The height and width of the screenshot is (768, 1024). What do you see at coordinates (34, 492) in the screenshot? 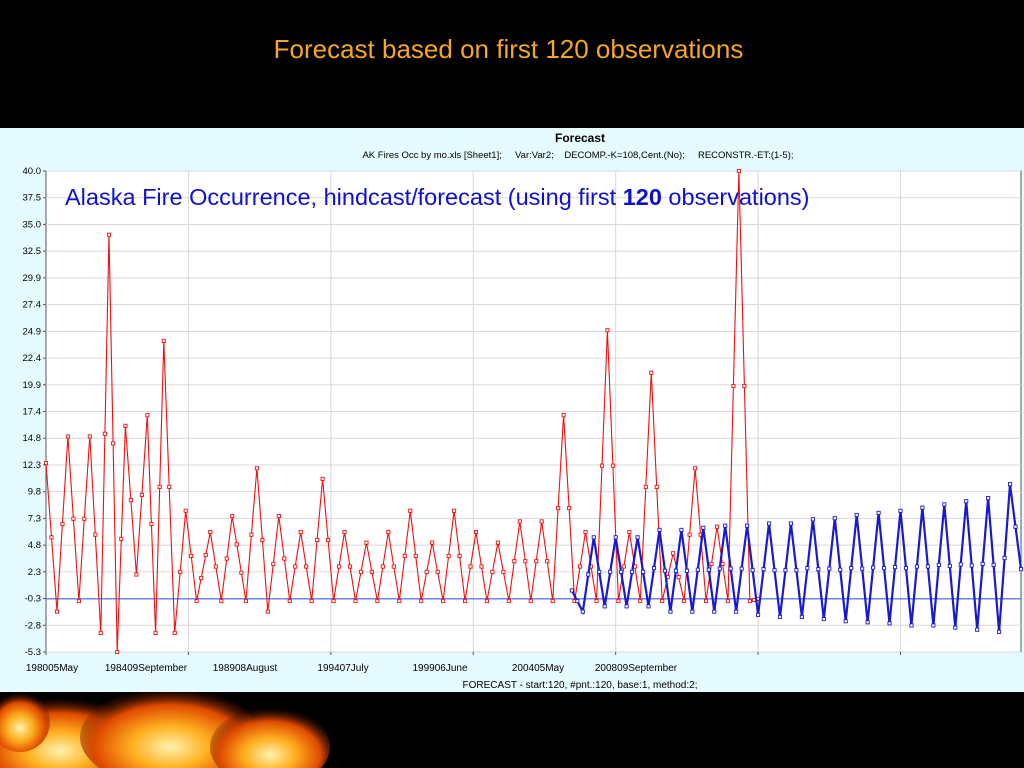
I see `y-tick-label: 9.8` at bounding box center [34, 492].